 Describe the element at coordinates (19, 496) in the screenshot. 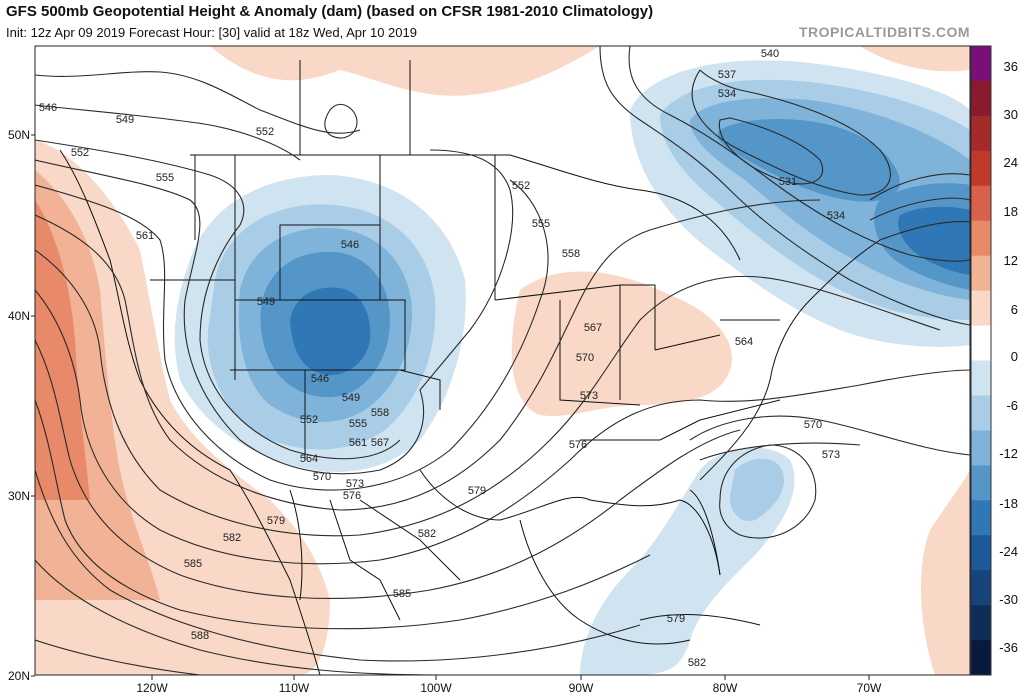

I see `lat-label: 30N` at that location.